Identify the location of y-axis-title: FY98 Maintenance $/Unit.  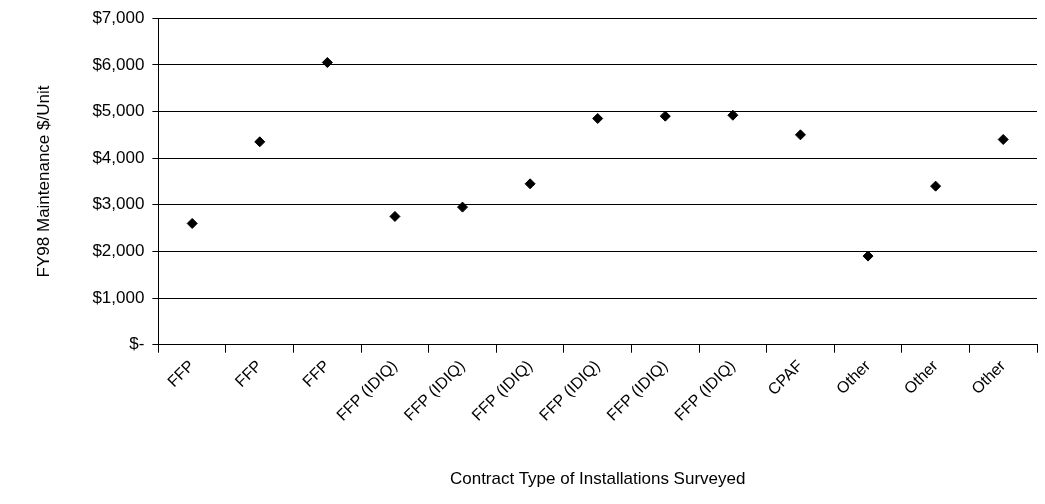
(43, 181).